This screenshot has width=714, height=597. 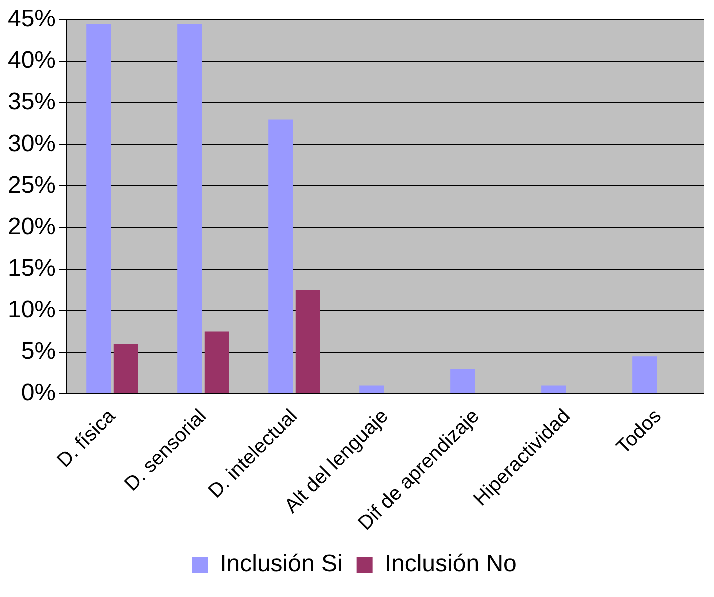 What do you see at coordinates (38, 393) in the screenshot?
I see `y-tick-label: 0%` at bounding box center [38, 393].